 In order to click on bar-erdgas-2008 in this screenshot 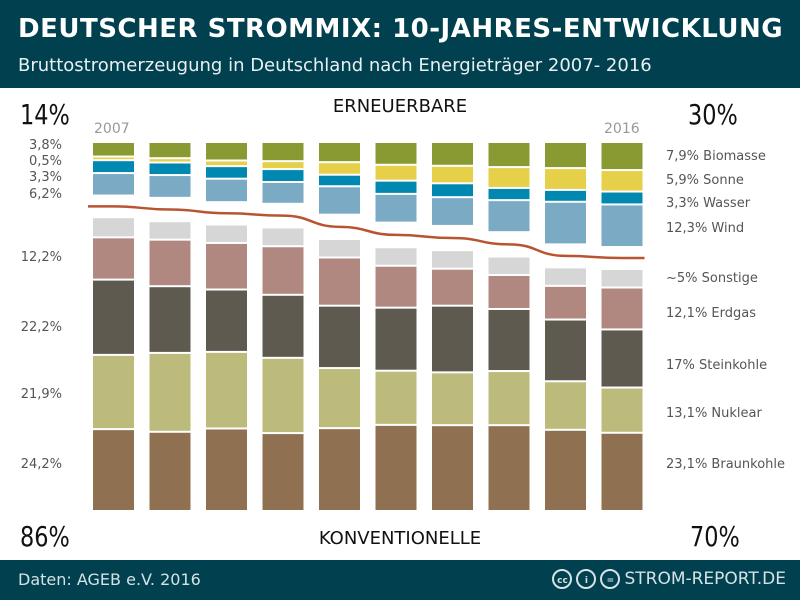, I will do `click(170, 263)`.